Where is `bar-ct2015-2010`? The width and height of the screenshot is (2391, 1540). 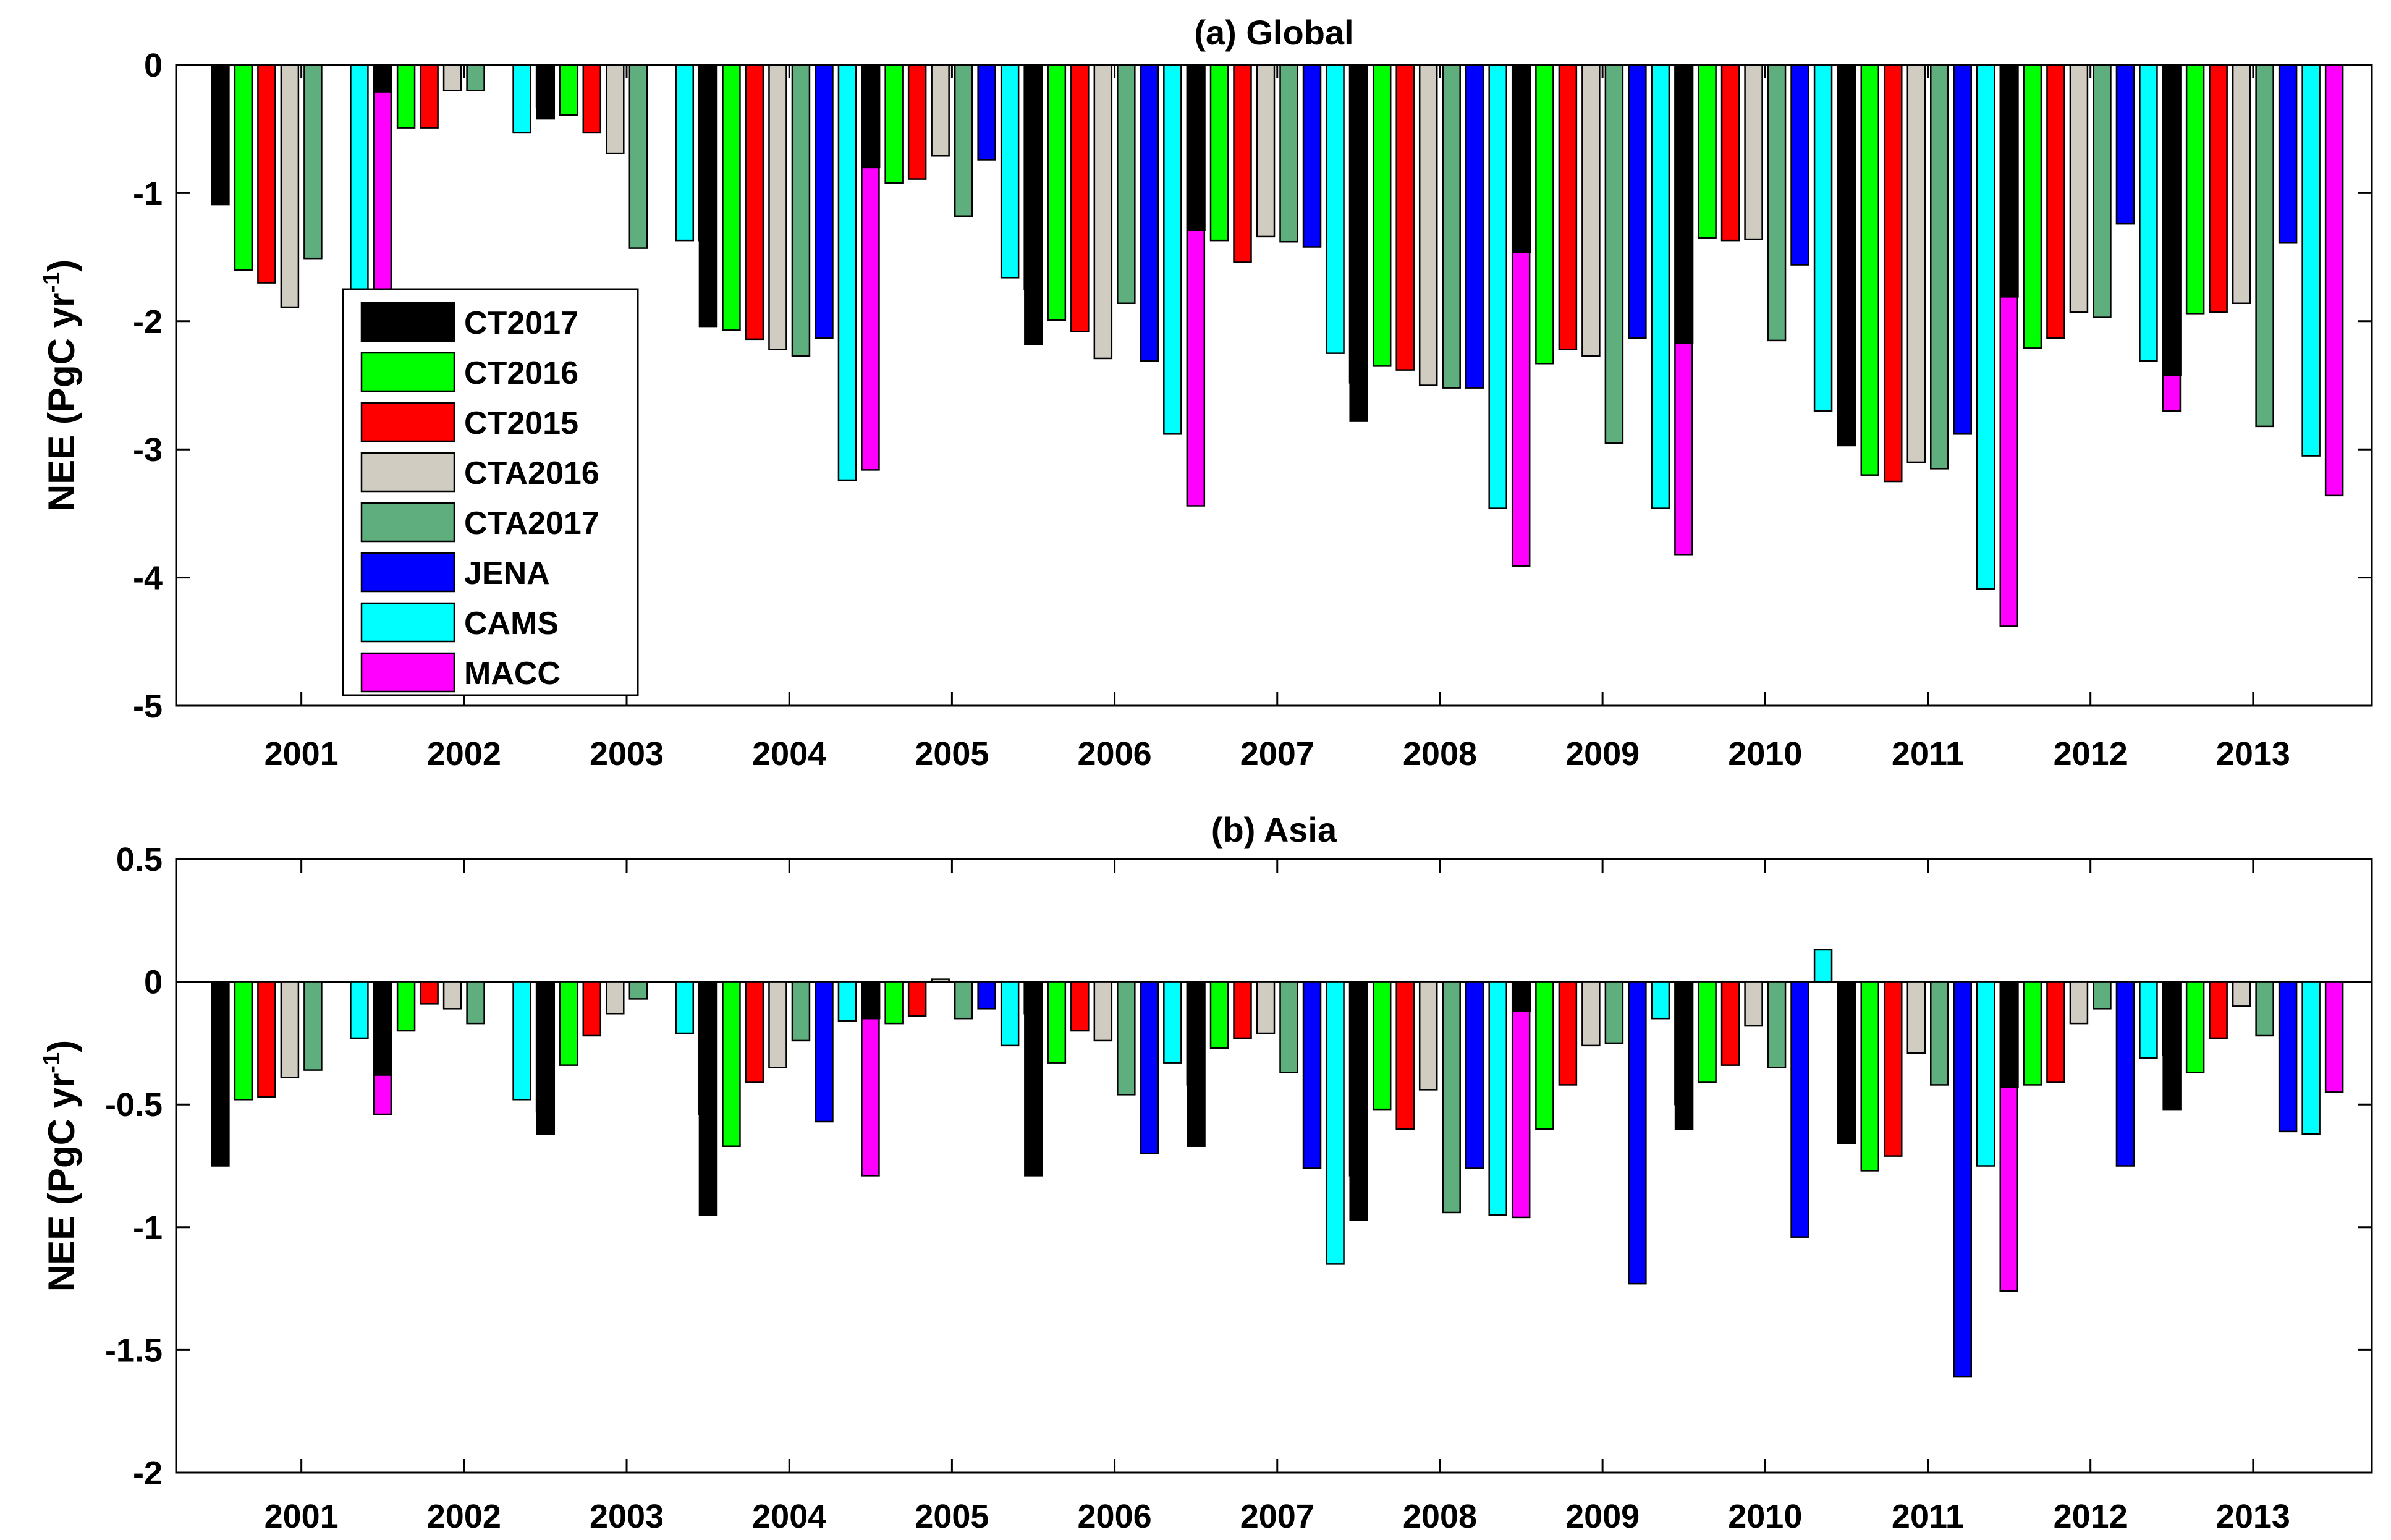 bar-ct2015-2010 is located at coordinates (1730, 1023).